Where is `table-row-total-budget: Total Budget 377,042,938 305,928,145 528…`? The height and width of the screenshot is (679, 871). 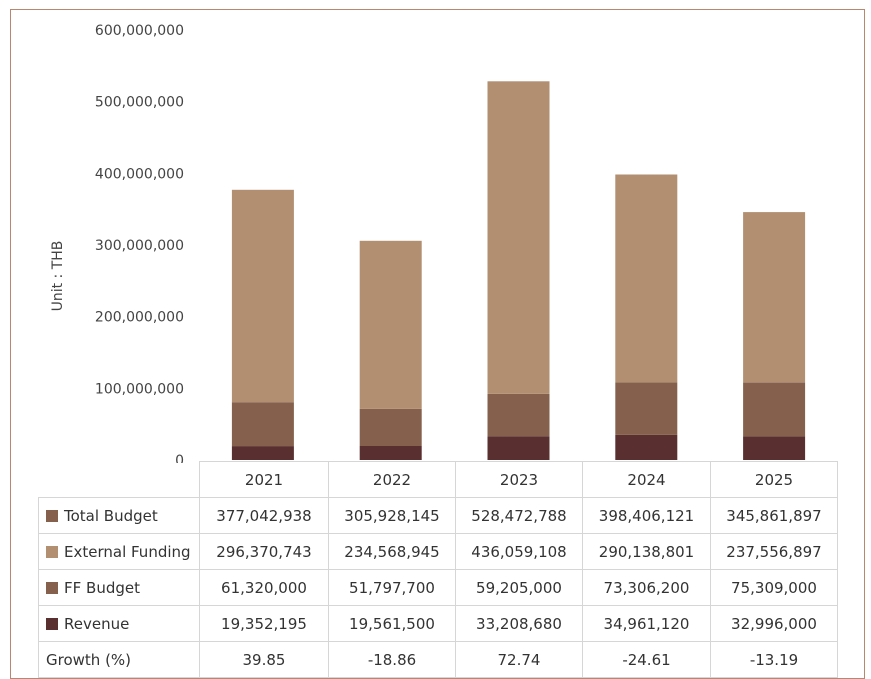 table-row-total-budget: Total Budget 377,042,938 305,928,145 528… is located at coordinates (438, 515).